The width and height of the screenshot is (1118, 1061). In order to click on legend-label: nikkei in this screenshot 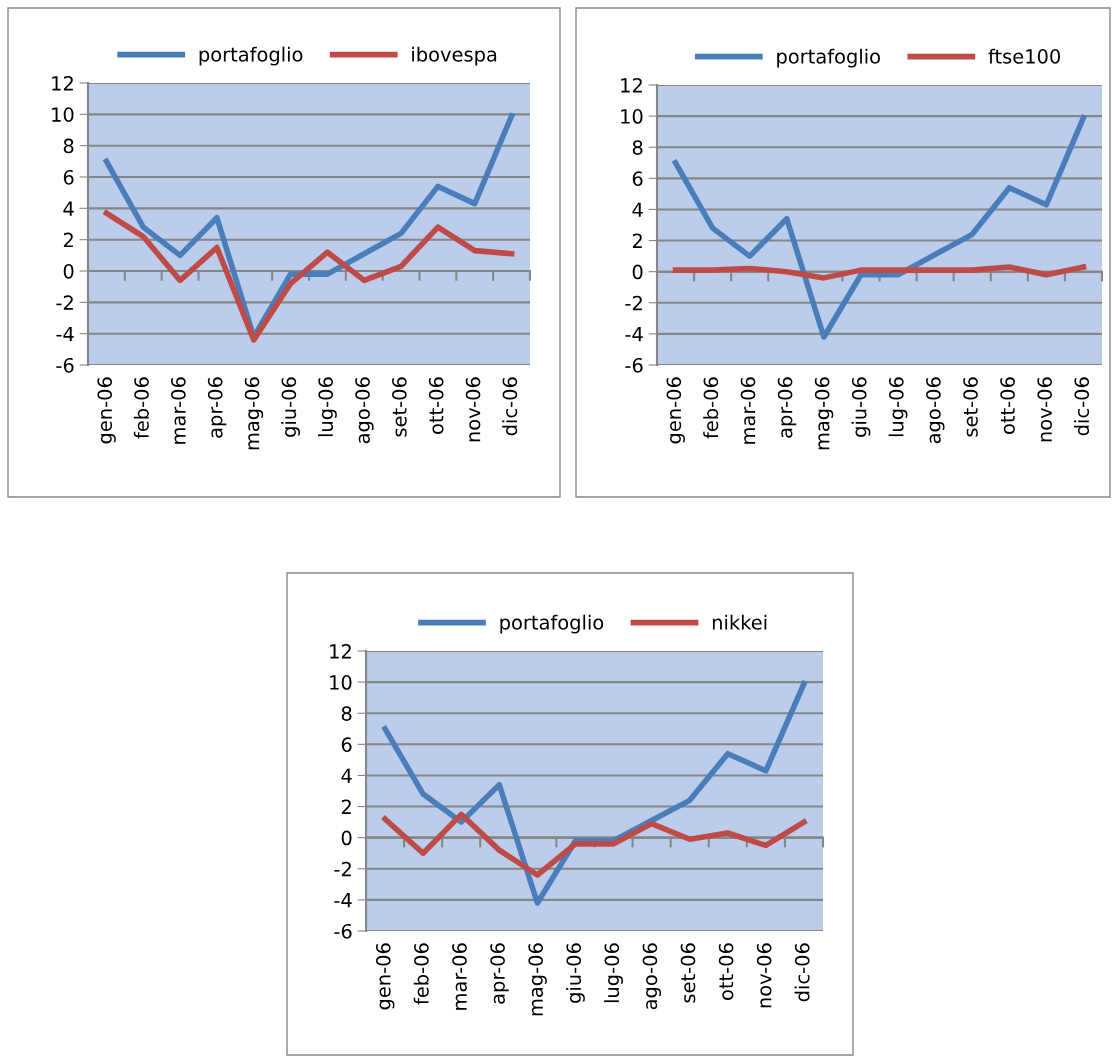, I will do `click(739, 622)`.